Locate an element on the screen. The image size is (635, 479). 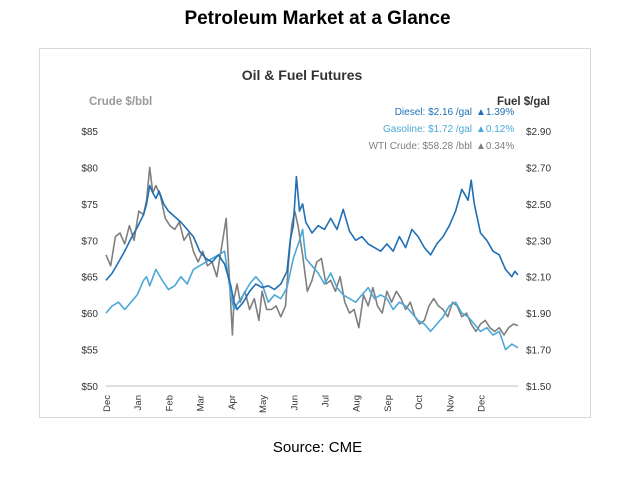
left-tick-label: $75 is located at coordinates (89, 205).